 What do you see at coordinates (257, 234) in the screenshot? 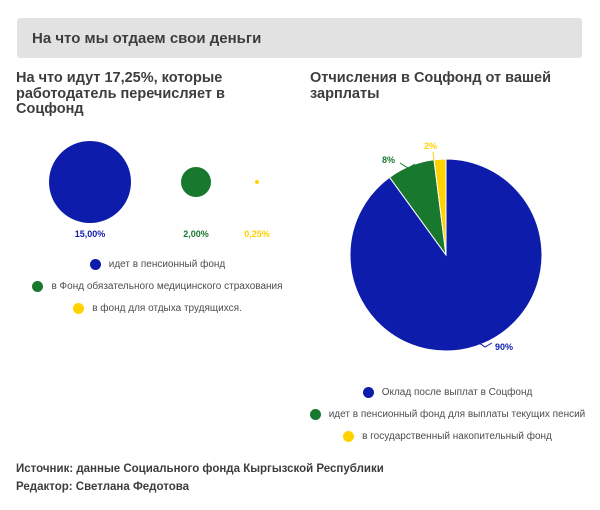
I see `bubble-value-recreation: 0,25%` at bounding box center [257, 234].